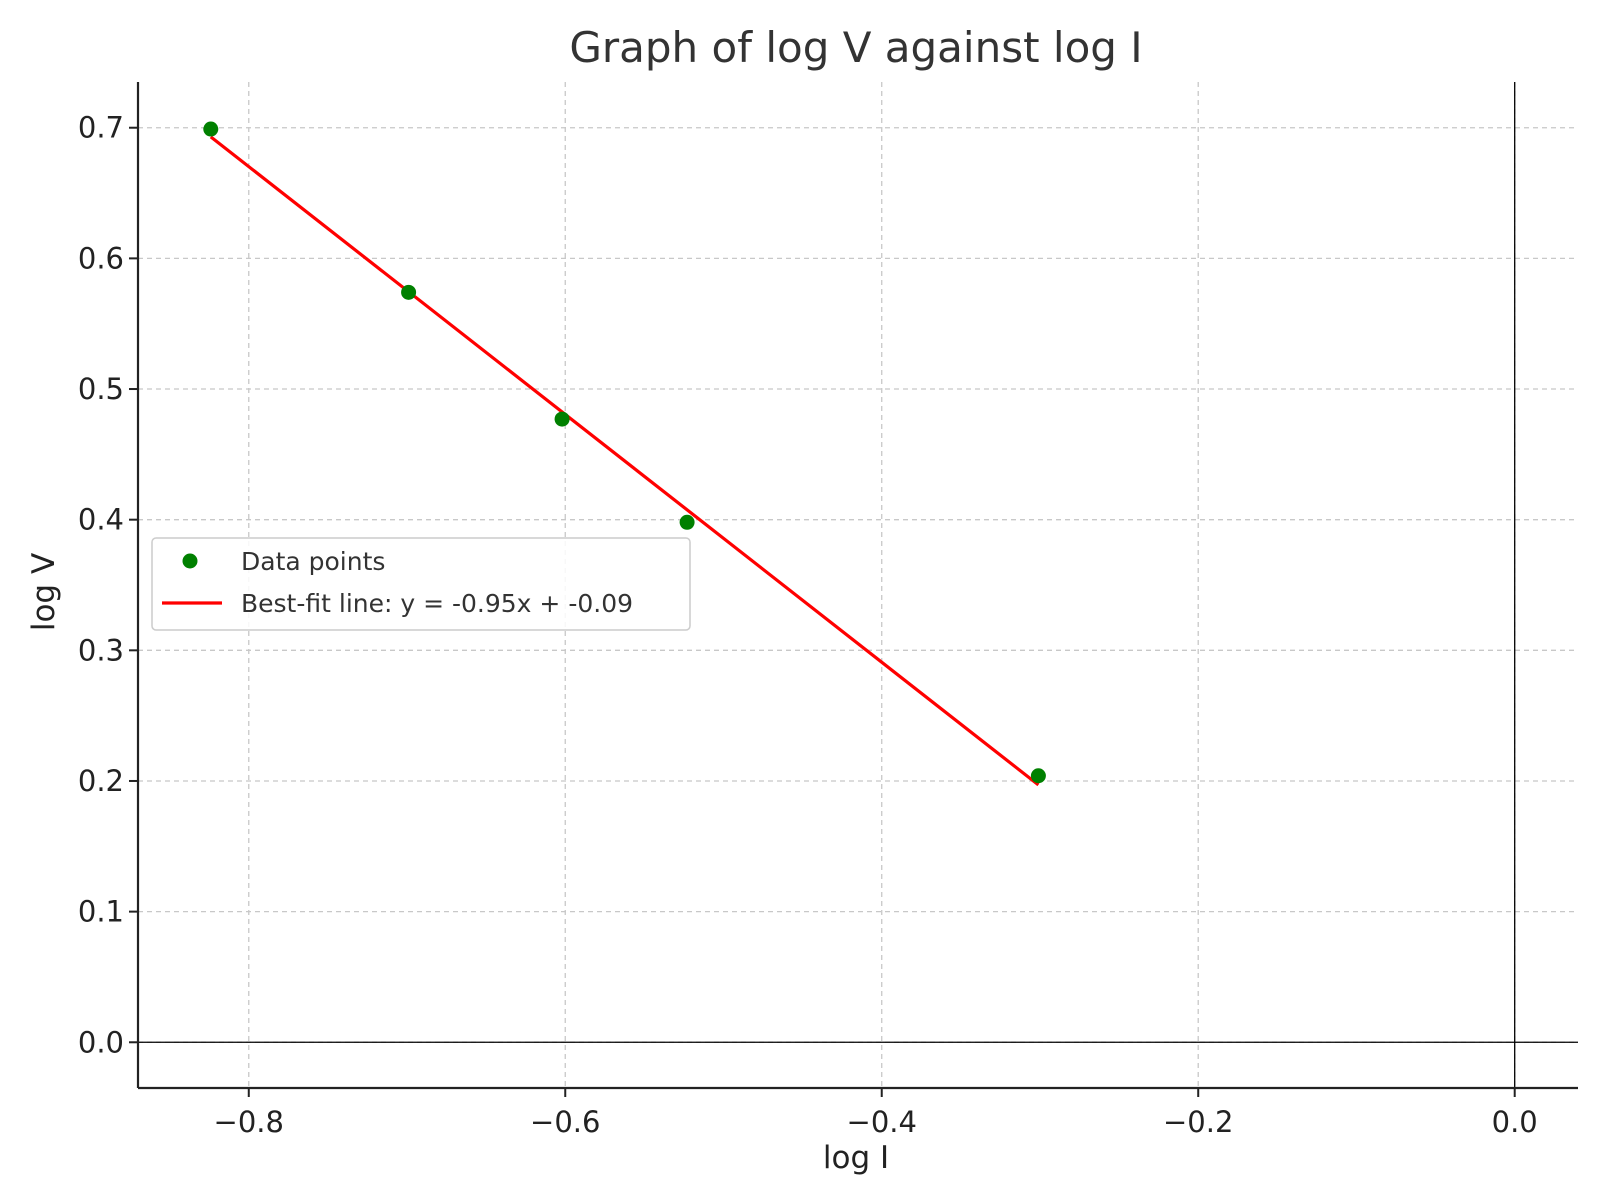 This screenshot has height=1200, width=1600. What do you see at coordinates (101, 781) in the screenshot?
I see `y-tick-label: 0.2` at bounding box center [101, 781].